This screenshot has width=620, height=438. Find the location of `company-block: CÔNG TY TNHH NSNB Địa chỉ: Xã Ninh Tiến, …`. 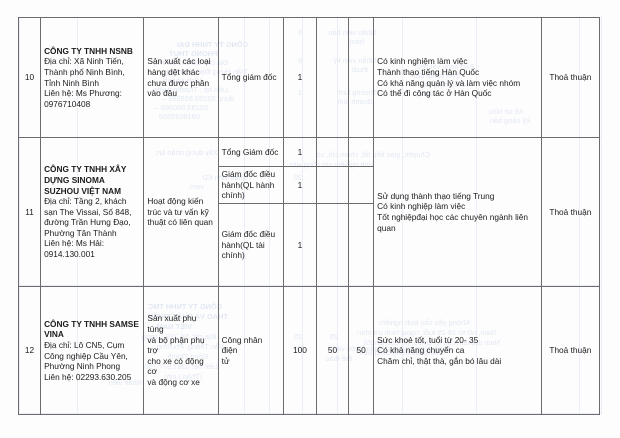

company-block: CÔNG TY TNHH NSNB Địa chỉ: Xã Ninh Tiến, … is located at coordinates (92, 78).